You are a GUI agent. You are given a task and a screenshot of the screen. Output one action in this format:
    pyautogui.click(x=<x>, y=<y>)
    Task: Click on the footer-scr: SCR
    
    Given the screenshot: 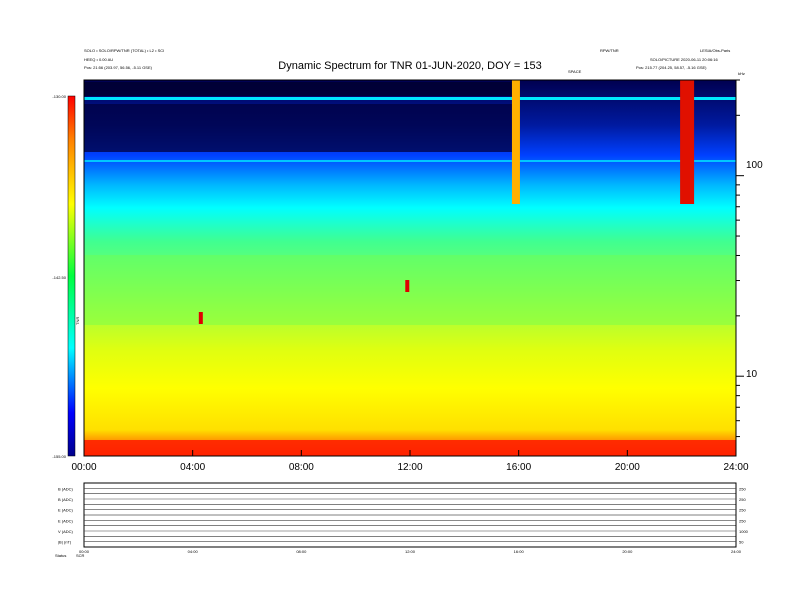 What is the action you would take?
    pyautogui.click(x=80, y=555)
    